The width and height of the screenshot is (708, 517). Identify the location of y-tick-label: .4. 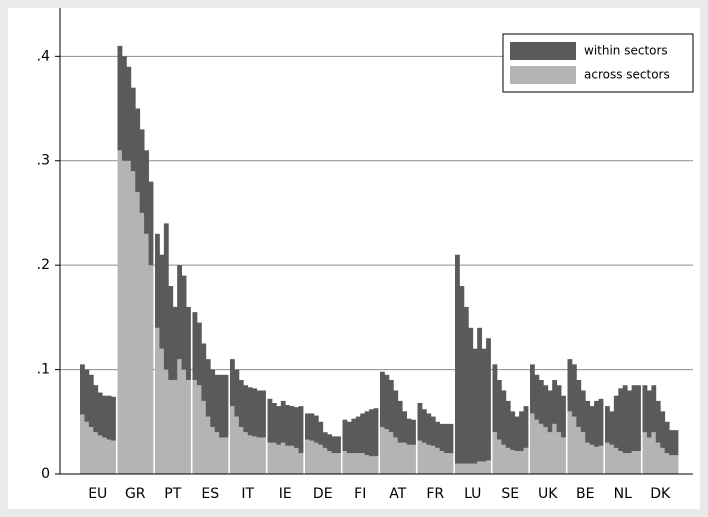
(43, 56).